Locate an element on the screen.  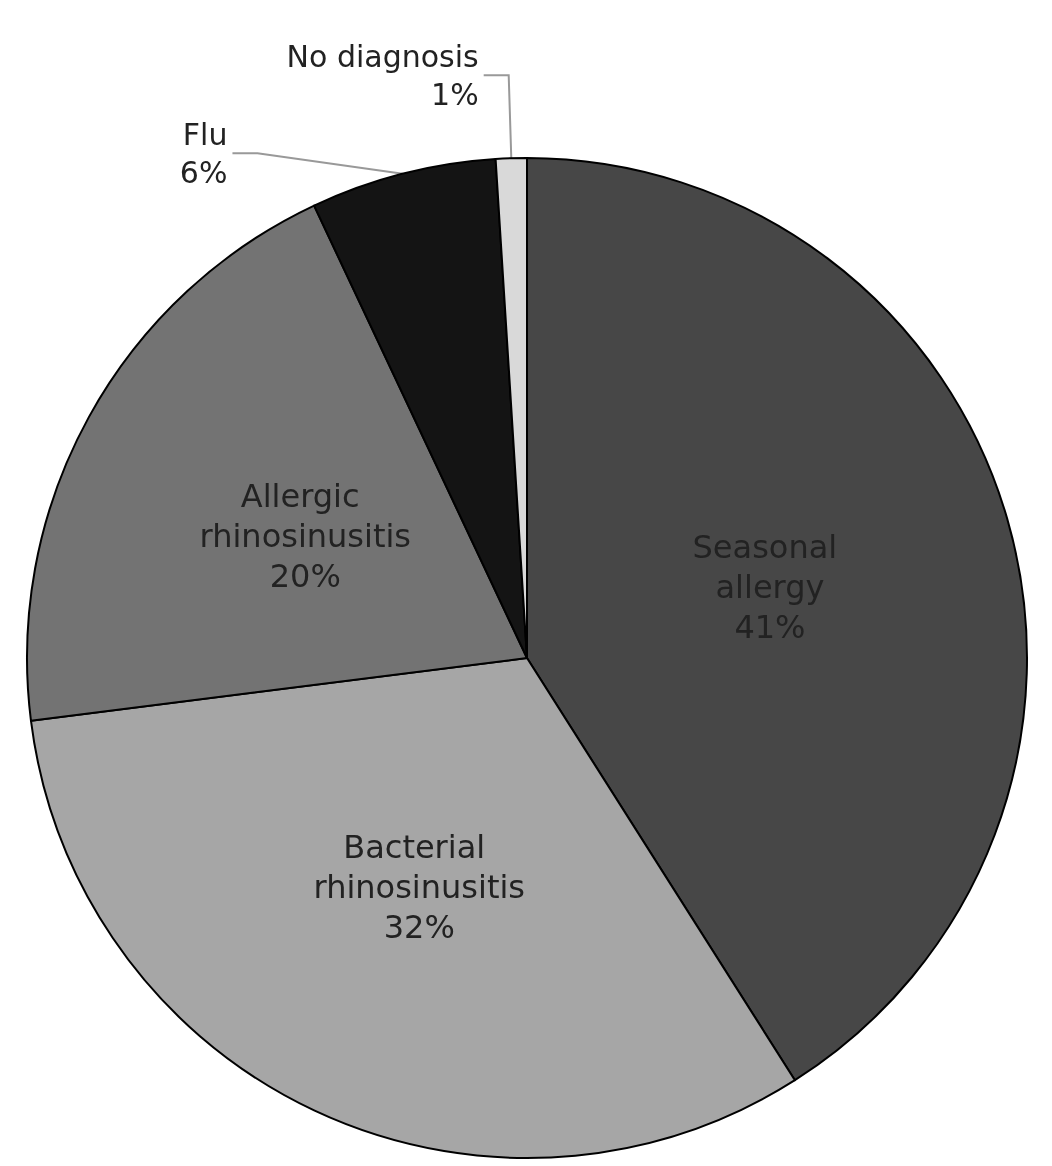
slice-label: Flu is located at coordinates (205, 134).